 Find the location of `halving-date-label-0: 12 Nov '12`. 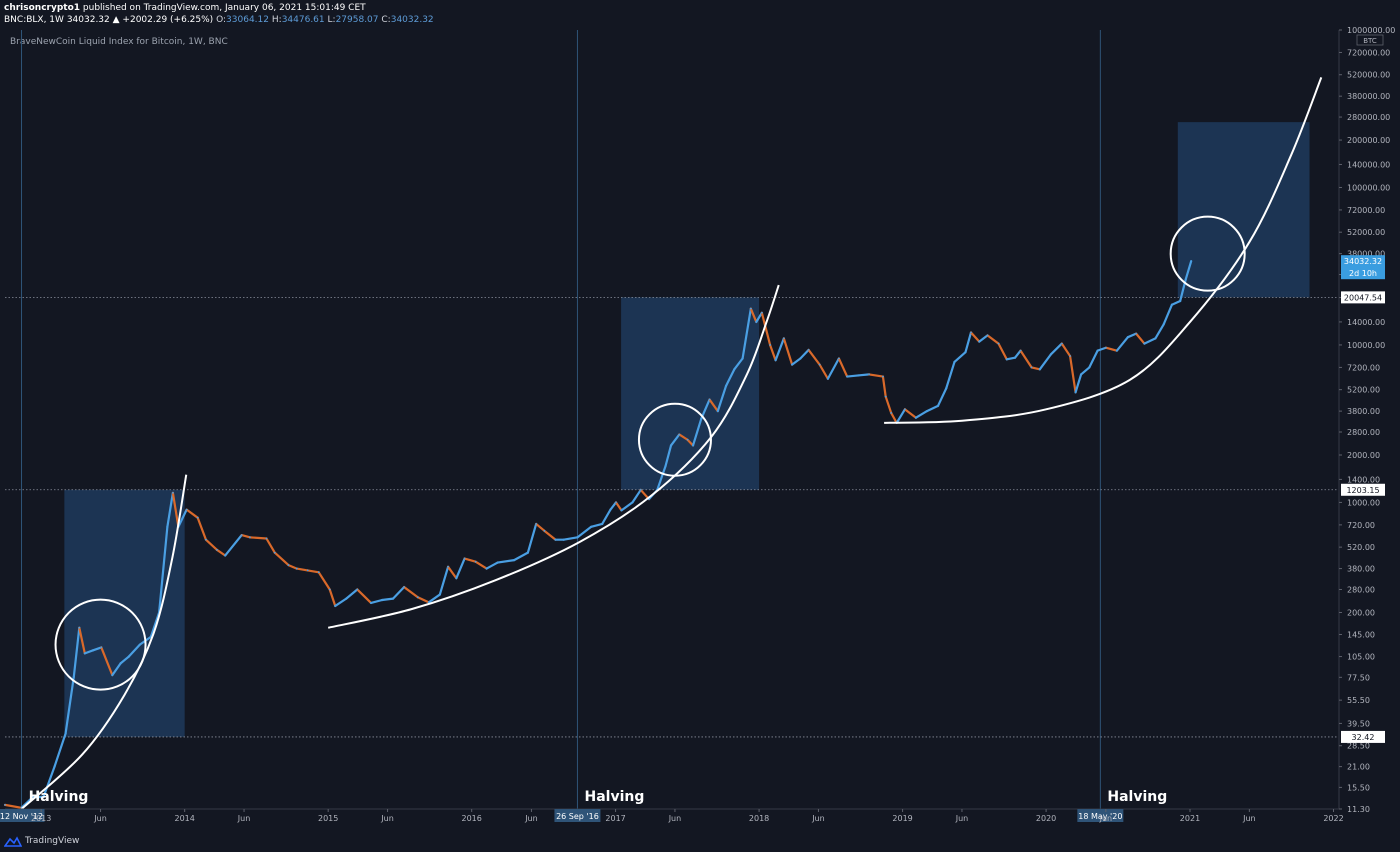

halving-date-label-0: 12 Nov '12 is located at coordinates (21, 816).